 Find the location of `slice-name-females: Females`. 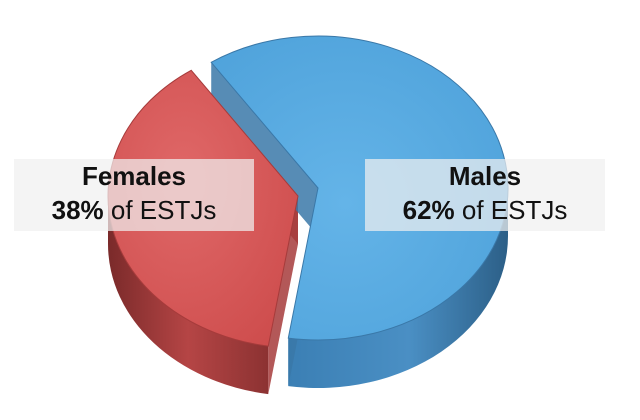

slice-name-females: Females is located at coordinates (134, 176).